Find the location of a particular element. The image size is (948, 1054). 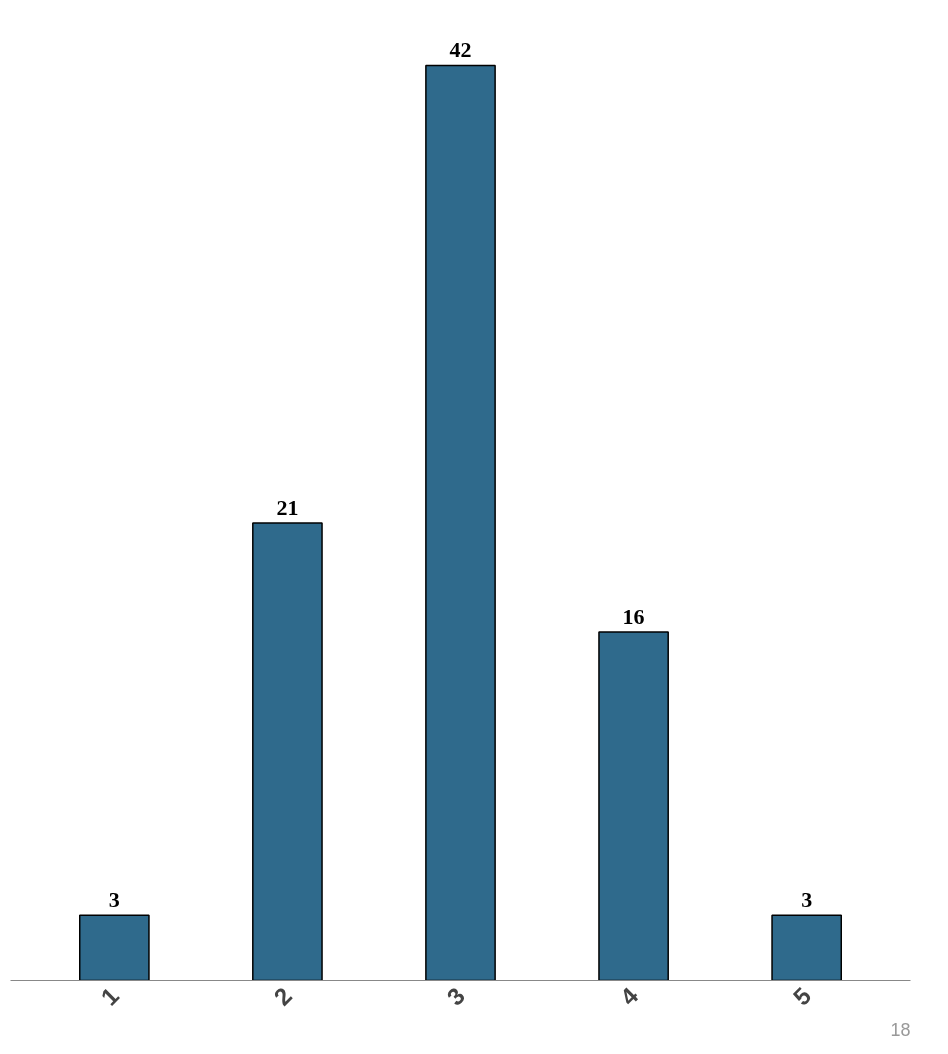

x-tick-label: 5 is located at coordinates (802, 996).